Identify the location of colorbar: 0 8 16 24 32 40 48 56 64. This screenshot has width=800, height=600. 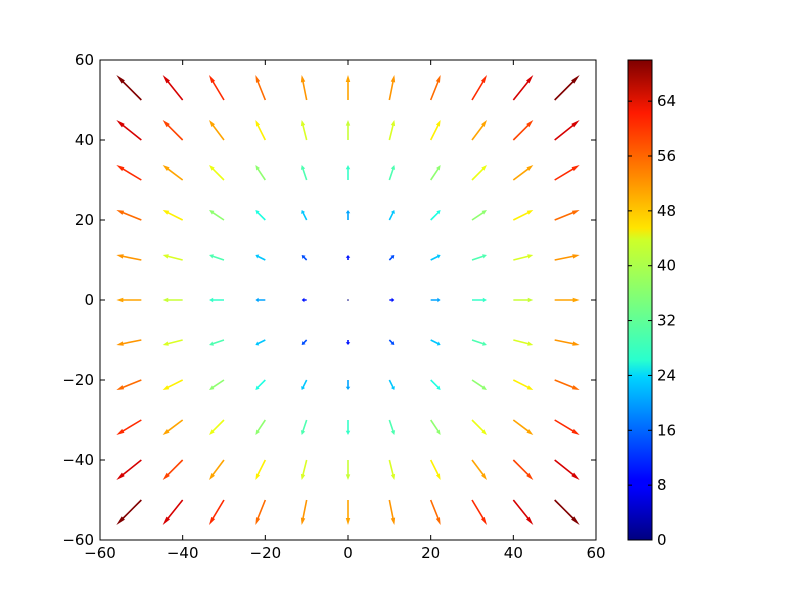
(651, 304).